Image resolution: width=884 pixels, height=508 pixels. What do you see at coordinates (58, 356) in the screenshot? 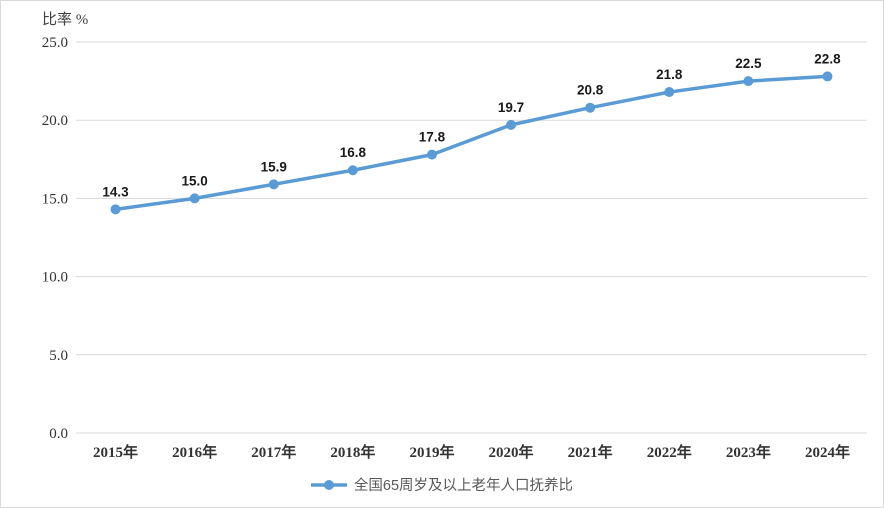
I see `y-tick-label: 5.0` at bounding box center [58, 356].